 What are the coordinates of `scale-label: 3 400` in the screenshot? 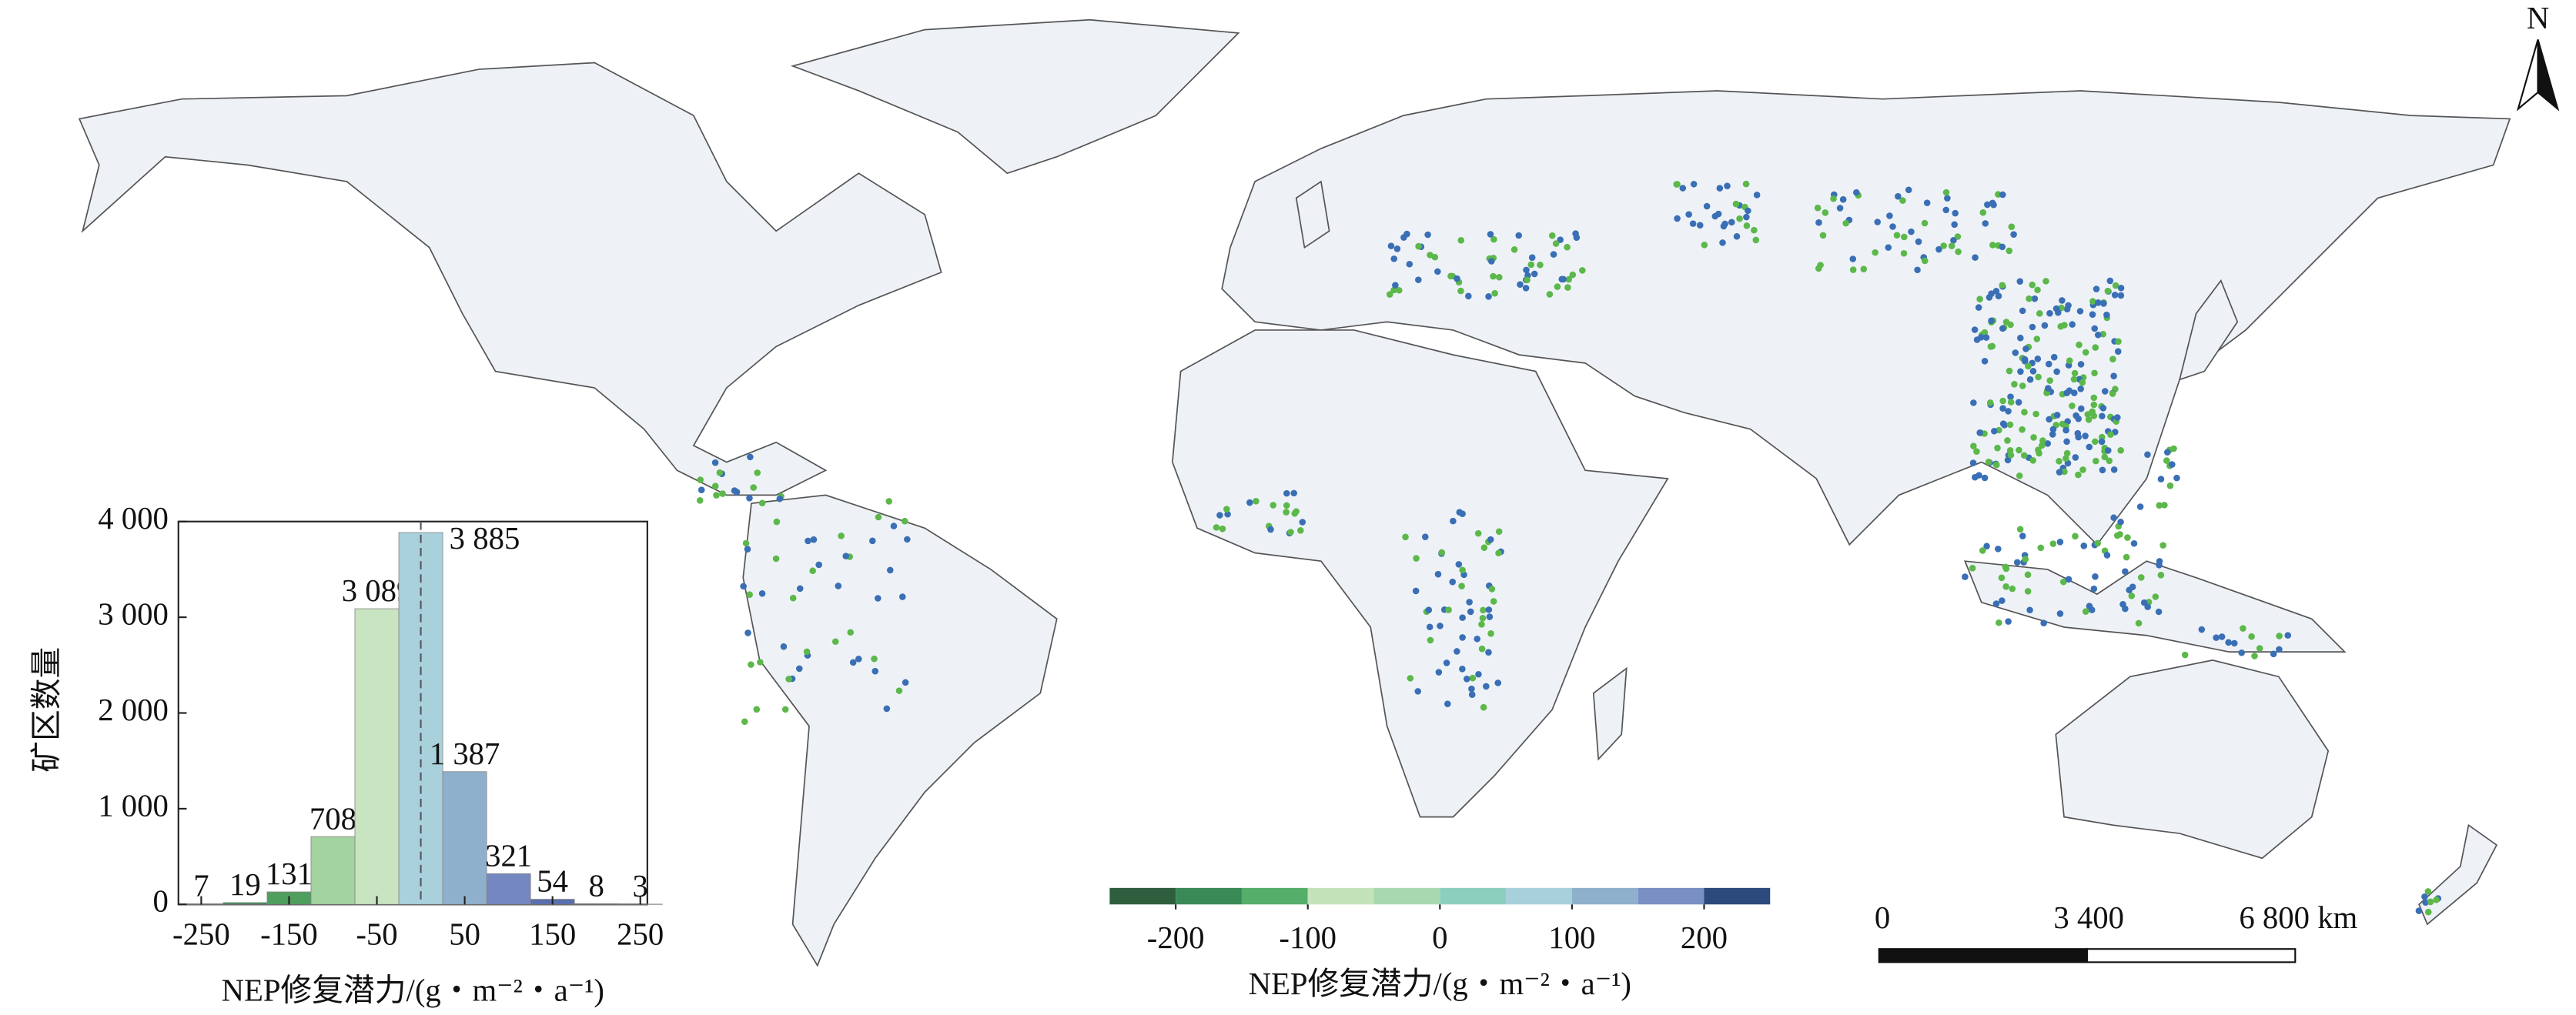 It's located at (2088, 917).